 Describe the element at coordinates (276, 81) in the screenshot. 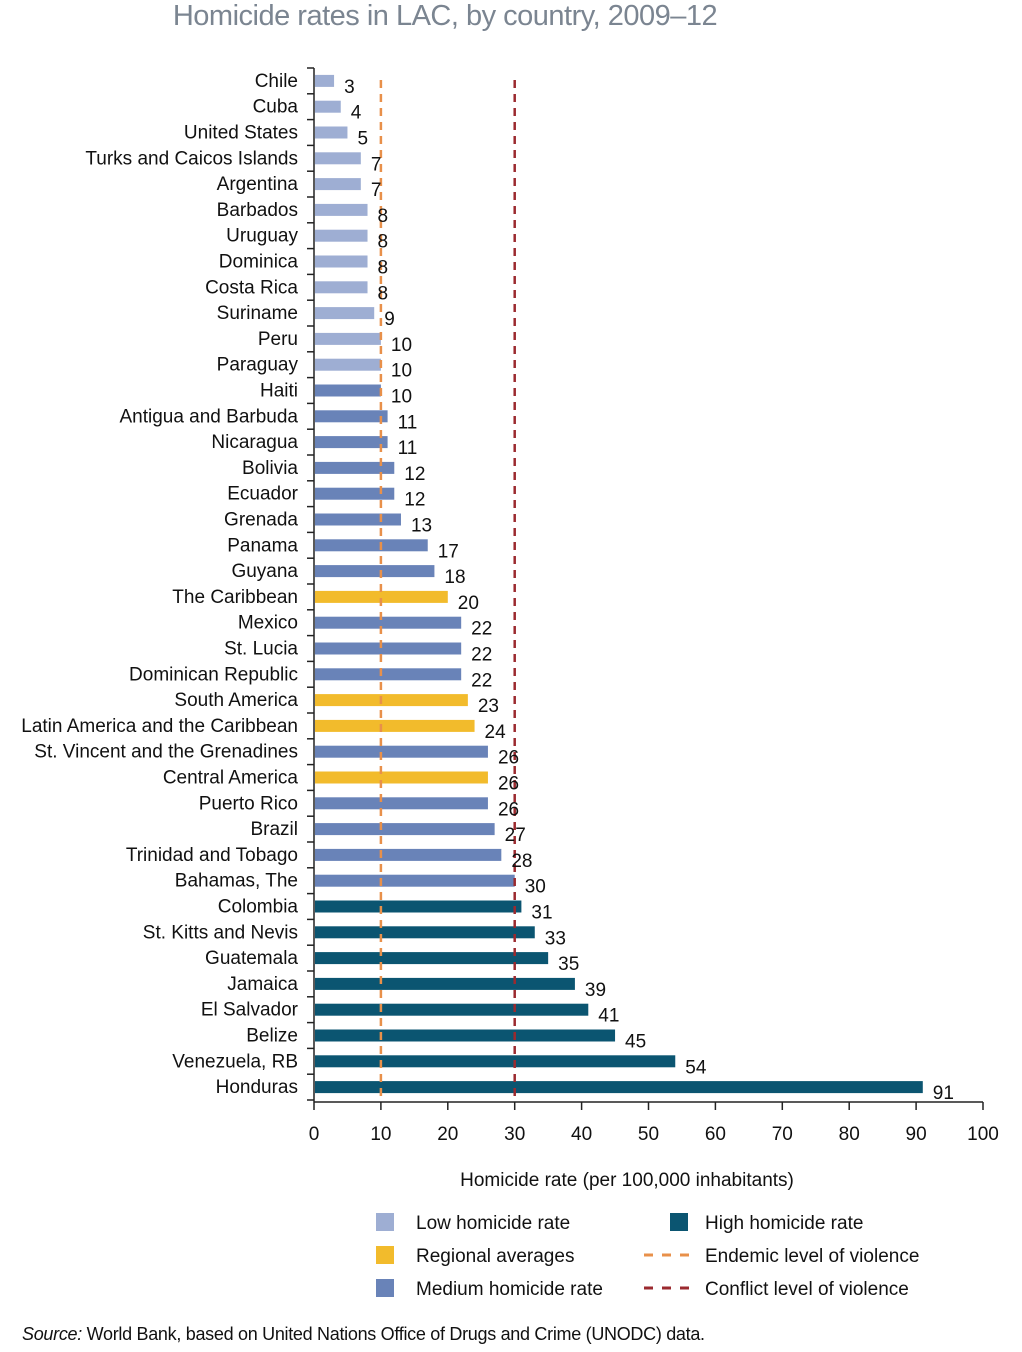

I see `category-label: Chile` at that location.